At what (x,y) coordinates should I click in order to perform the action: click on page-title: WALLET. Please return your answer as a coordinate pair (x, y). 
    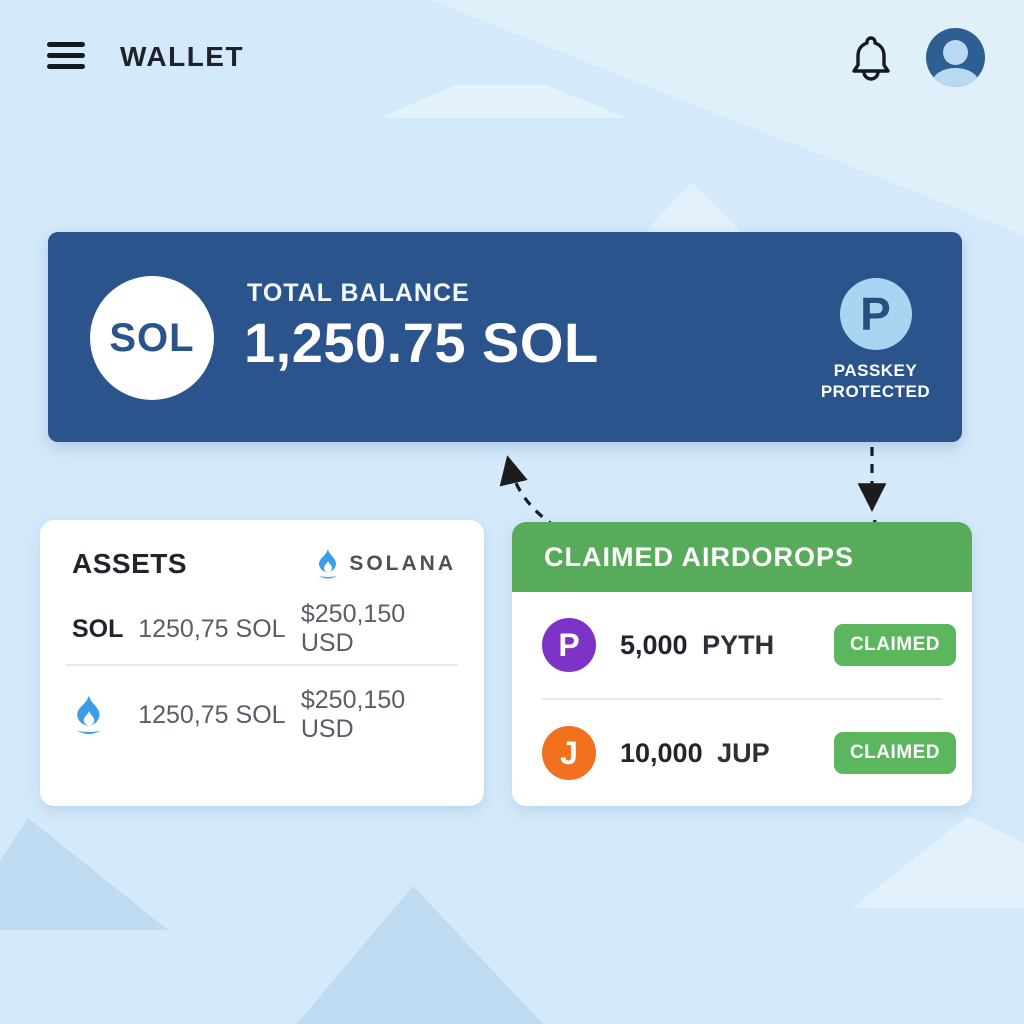
    Looking at the image, I should click on (182, 56).